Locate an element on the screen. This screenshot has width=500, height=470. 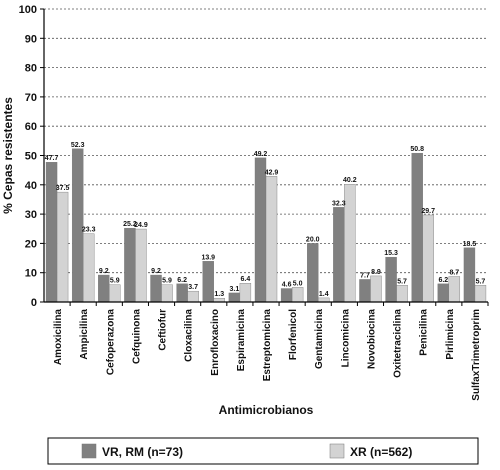
y-axis-title: % Cepas resistentes is located at coordinates (8, 155).